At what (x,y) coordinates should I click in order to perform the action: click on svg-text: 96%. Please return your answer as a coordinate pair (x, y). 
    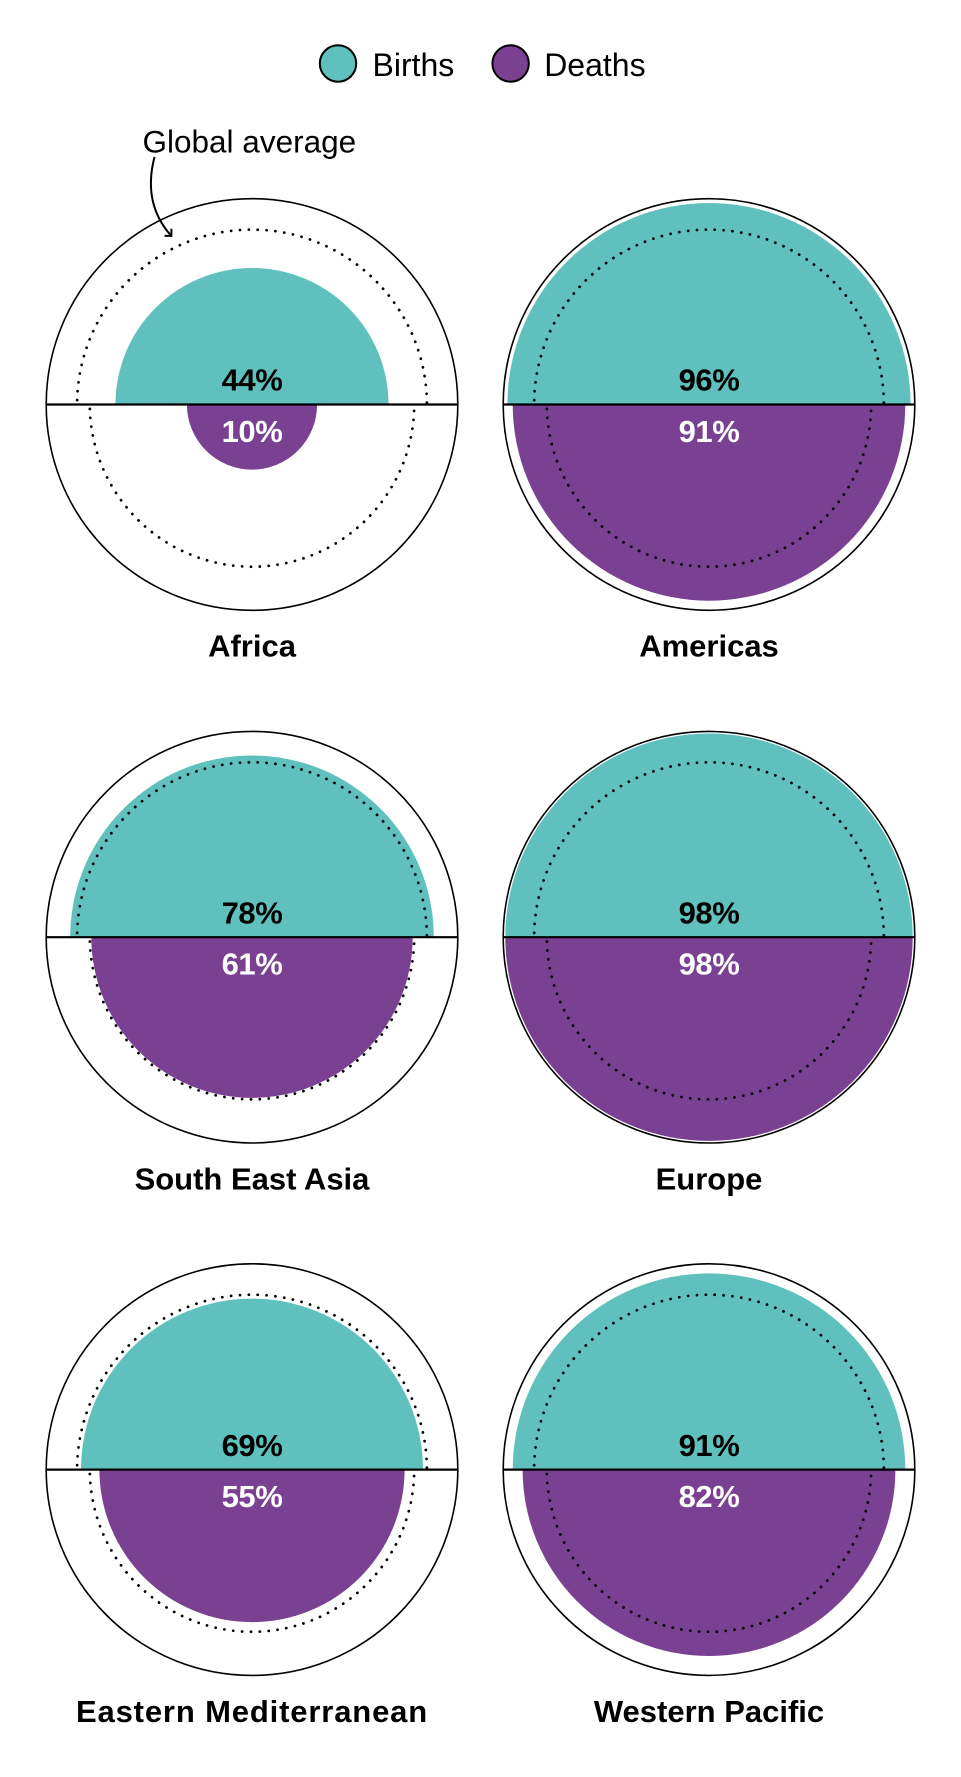
    Looking at the image, I should click on (709, 380).